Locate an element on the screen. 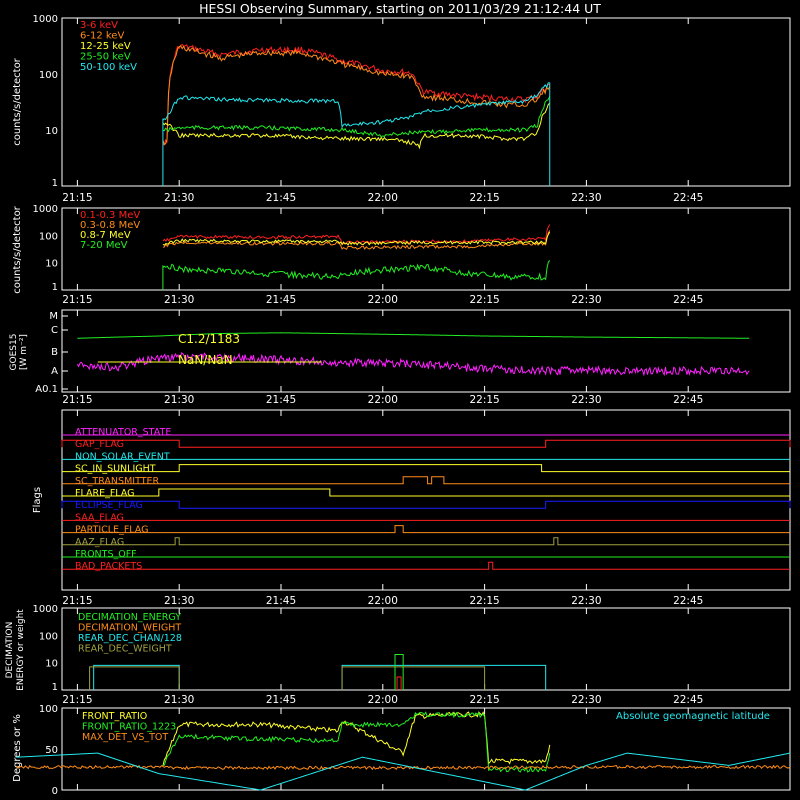 The height and width of the screenshot is (800, 800). low-energy-ytick-label: 1 is located at coordinates (55, 183).